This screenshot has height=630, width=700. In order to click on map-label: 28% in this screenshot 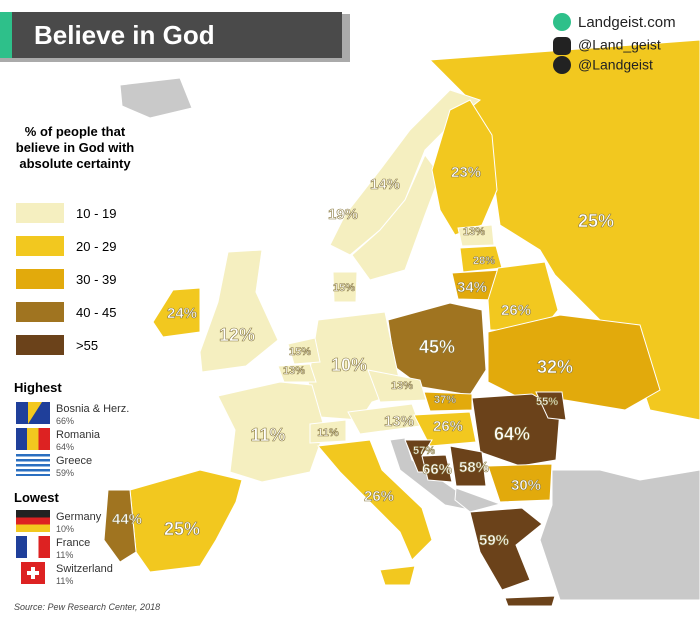, I will do `click(484, 261)`.